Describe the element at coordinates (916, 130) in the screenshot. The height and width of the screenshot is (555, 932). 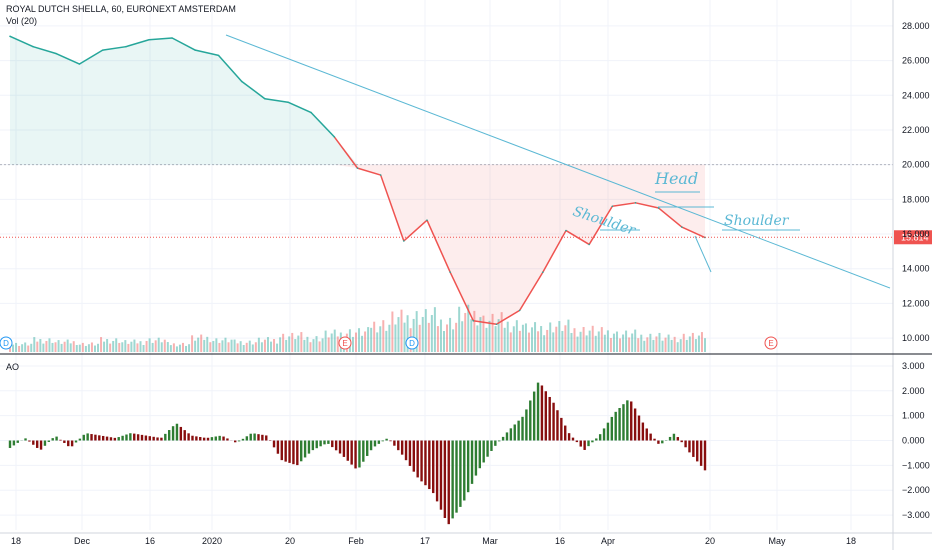
I see `price-tick-label: 22.000` at that location.